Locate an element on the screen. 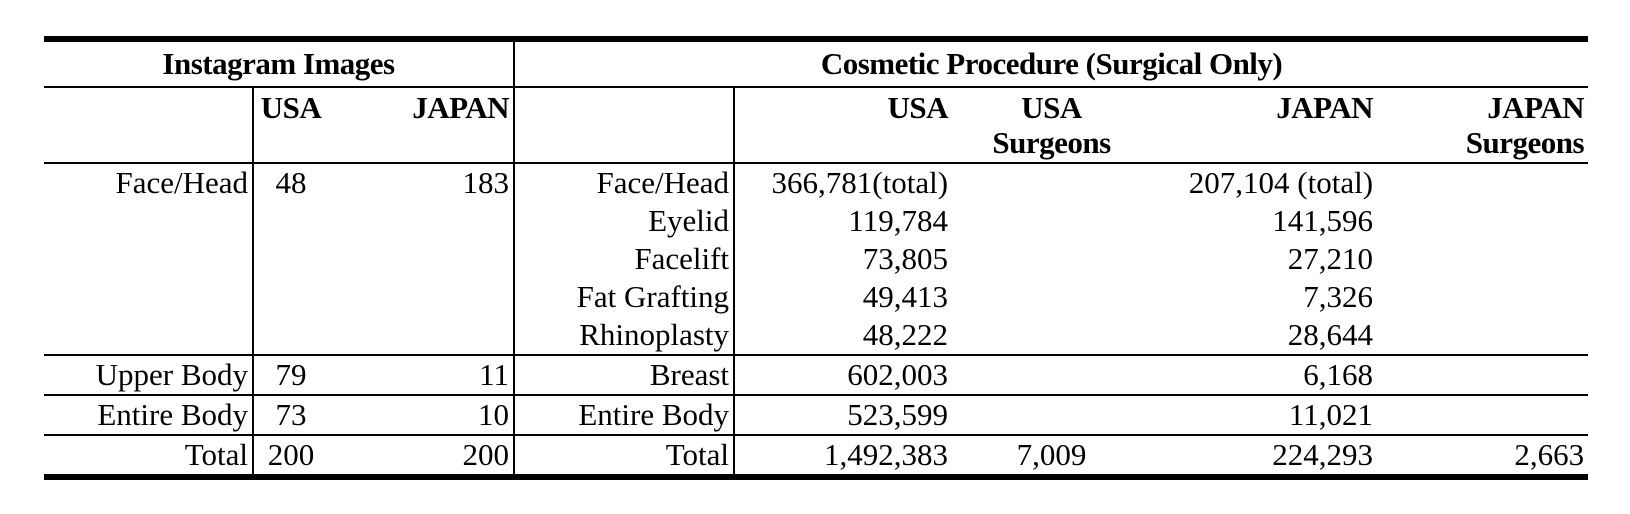 The height and width of the screenshot is (514, 1630). insta-total-label: Total is located at coordinates (149, 457).